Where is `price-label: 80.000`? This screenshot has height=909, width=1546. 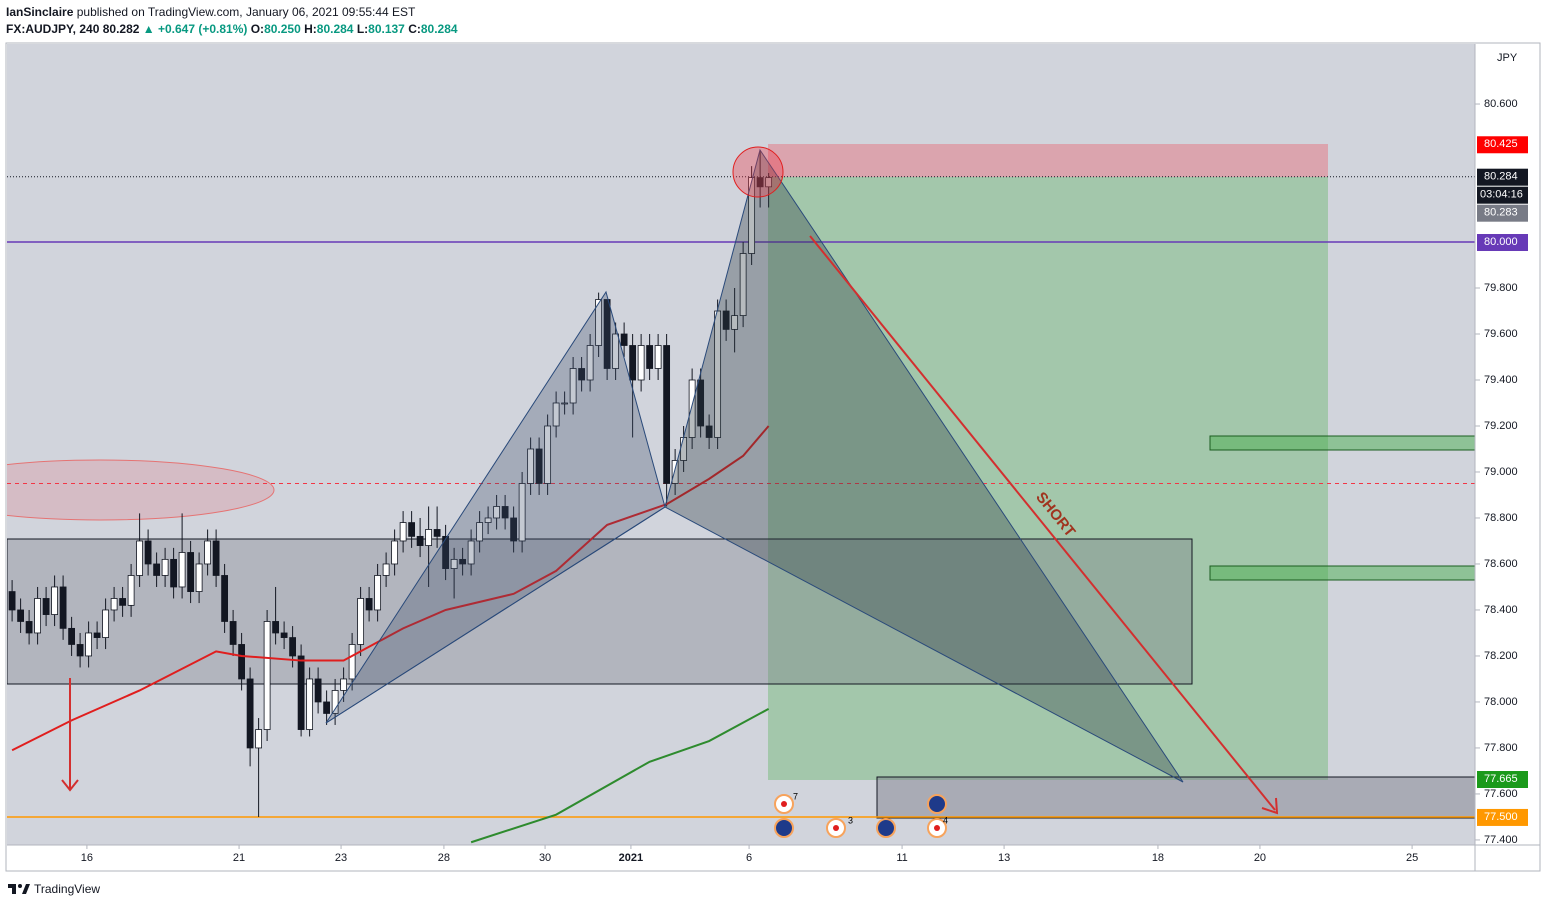 price-label: 80.000 is located at coordinates (1501, 242).